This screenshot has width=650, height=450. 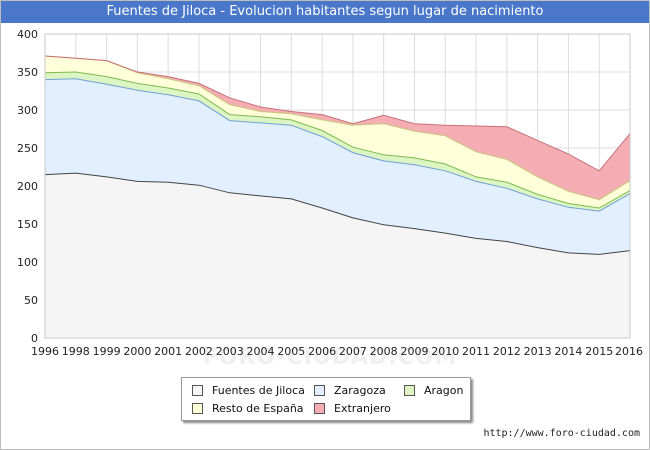 I want to click on x-tick-label-2014: 2014, so click(x=568, y=351).